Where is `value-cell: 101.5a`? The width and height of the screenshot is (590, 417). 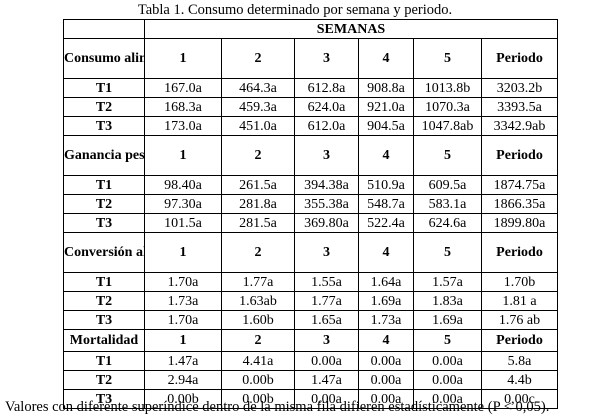
value-cell: 101.5a is located at coordinates (183, 223).